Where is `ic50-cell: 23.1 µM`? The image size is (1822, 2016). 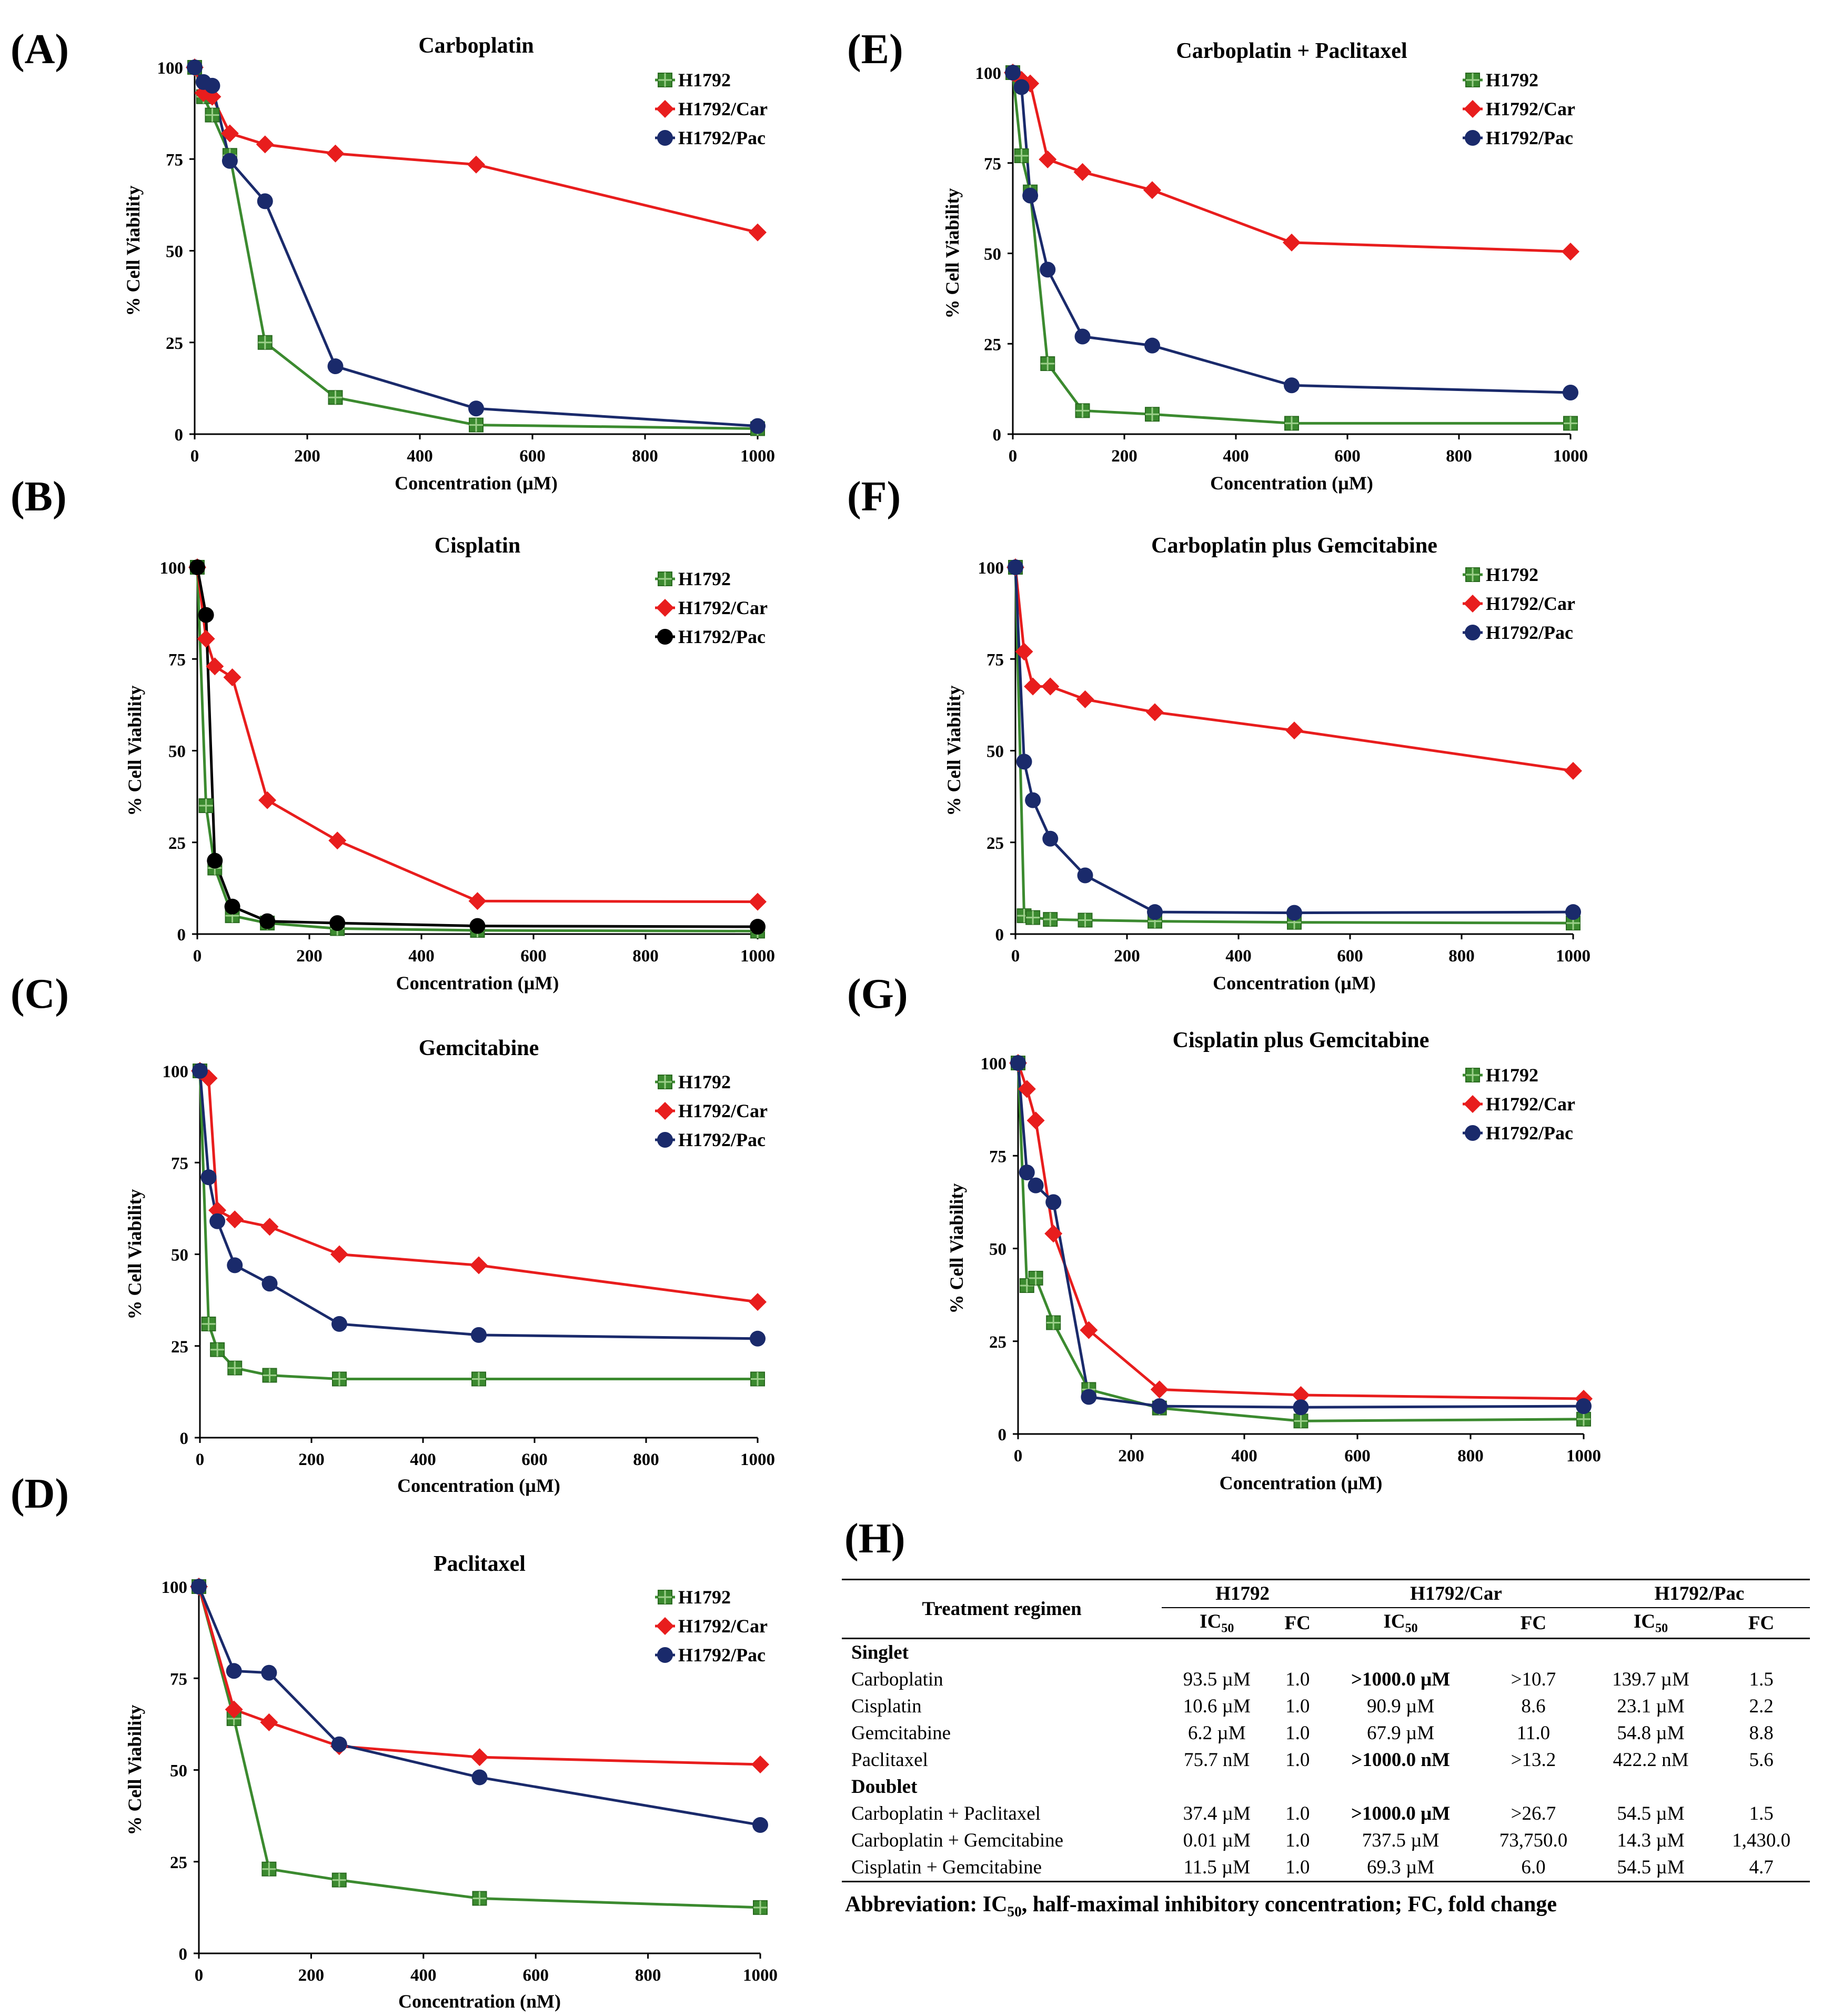
ic50-cell: 23.1 µM is located at coordinates (1651, 1707).